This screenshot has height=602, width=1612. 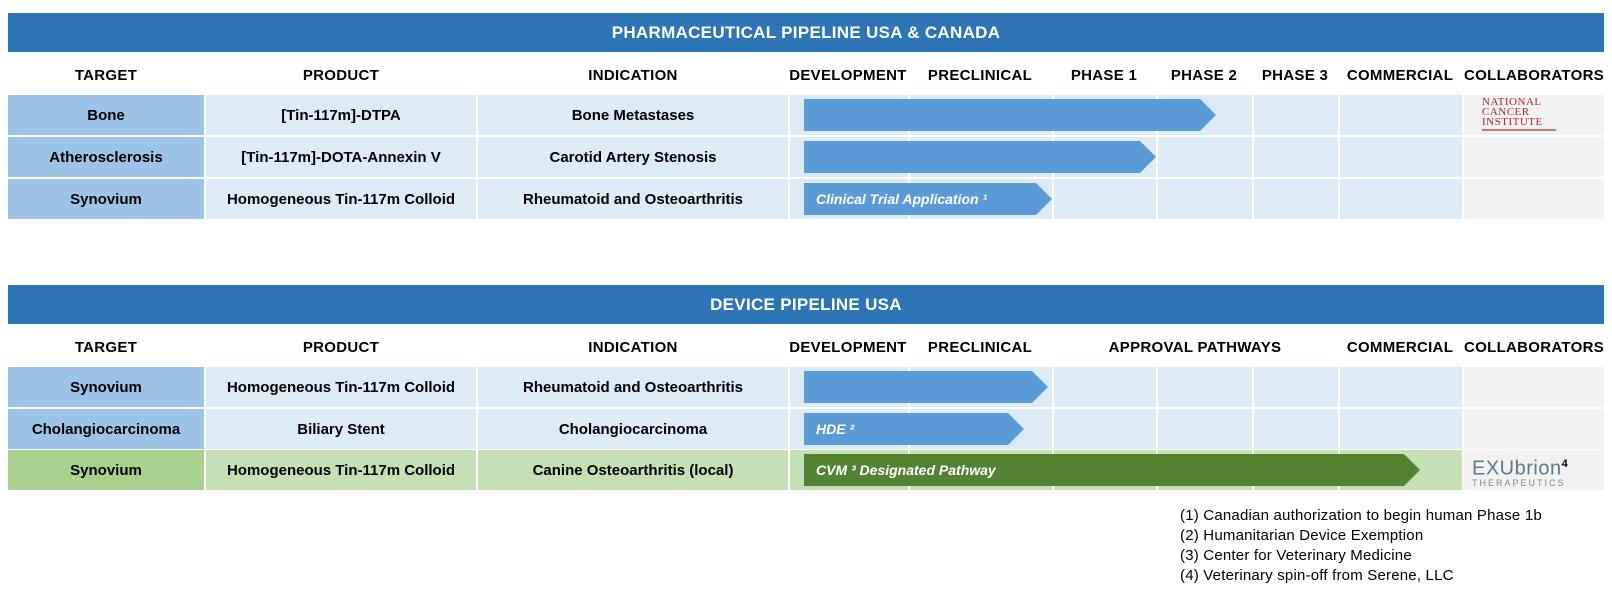 I want to click on device-header-target: TARGET, so click(x=106, y=347).